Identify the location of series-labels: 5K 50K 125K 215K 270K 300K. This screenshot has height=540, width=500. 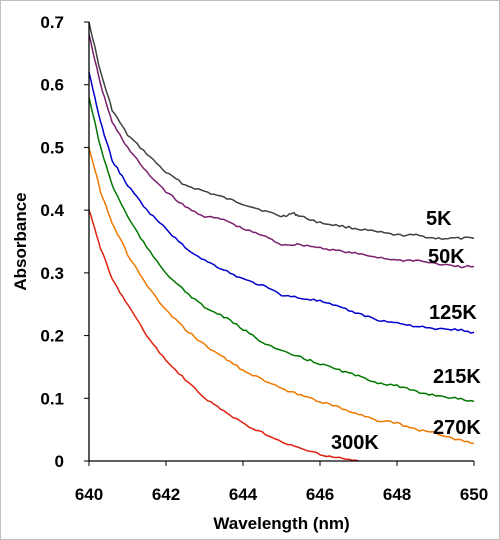
(406, 331).